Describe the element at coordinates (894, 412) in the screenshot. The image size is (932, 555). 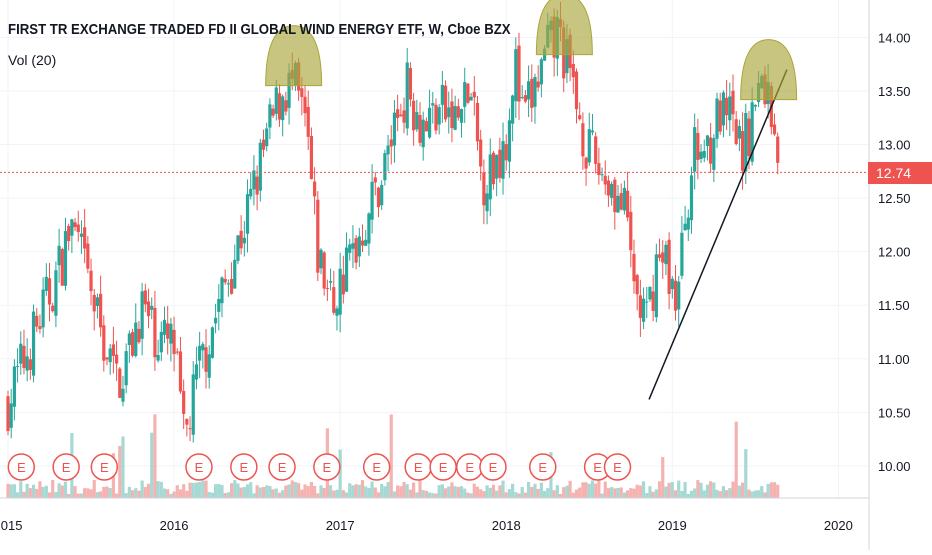
I see `y-tick-label: 10.50` at that location.